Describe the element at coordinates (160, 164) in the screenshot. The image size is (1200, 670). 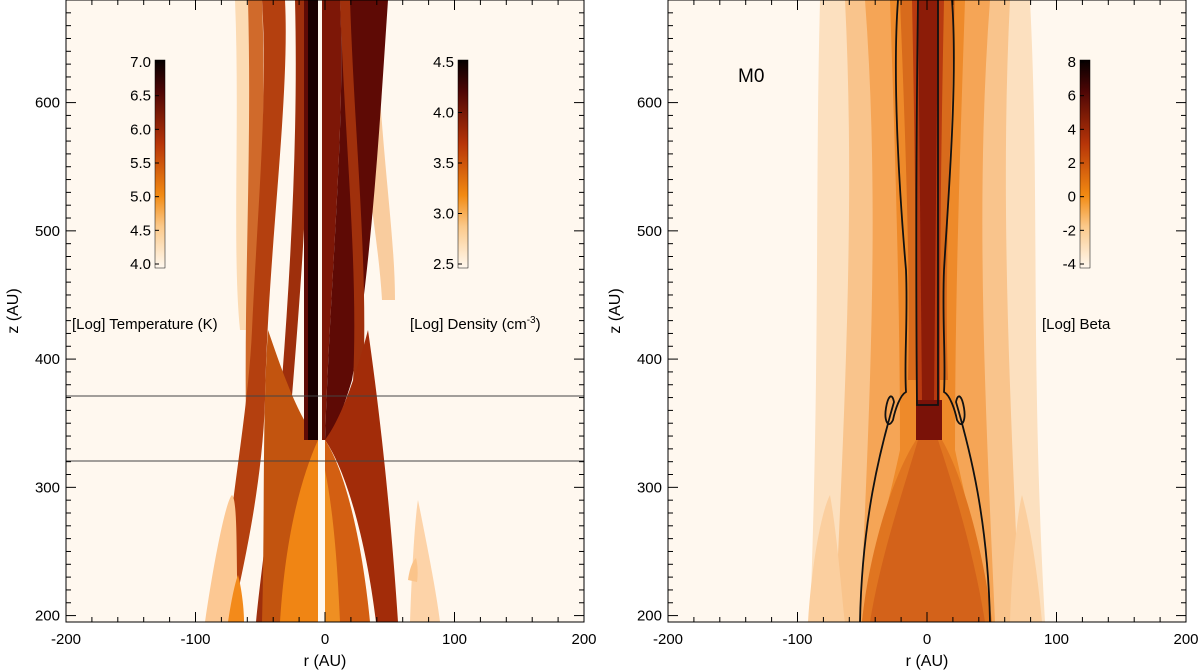
I see `temperature-colorbar` at that location.